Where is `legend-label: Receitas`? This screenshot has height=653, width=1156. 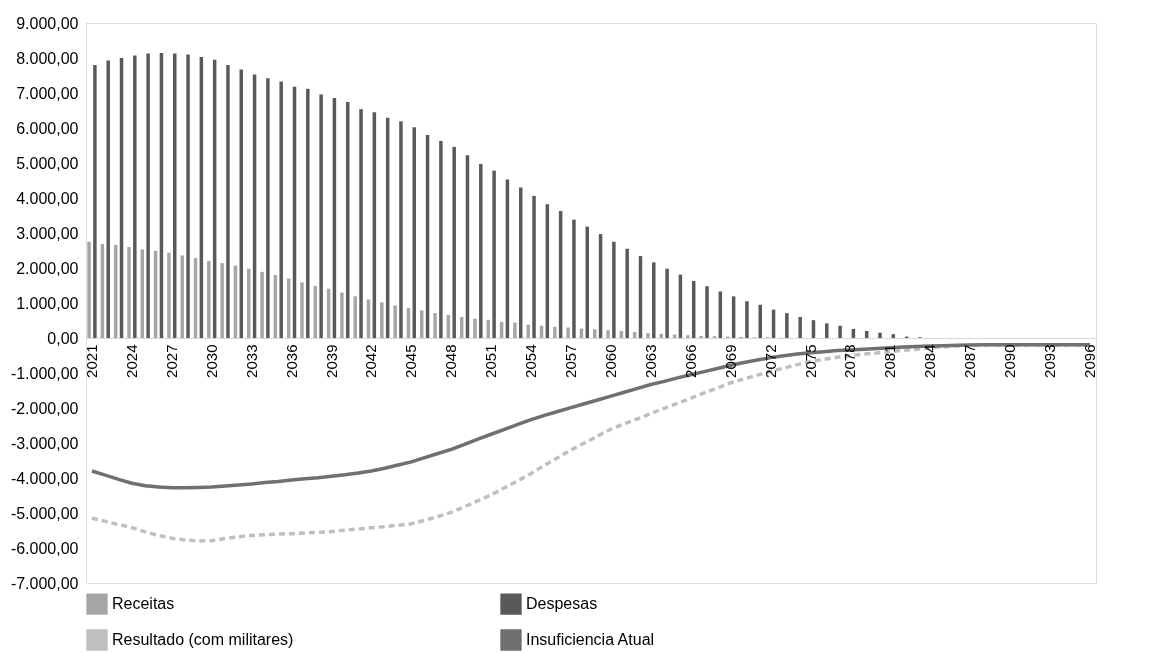 legend-label: Receitas is located at coordinates (143, 604).